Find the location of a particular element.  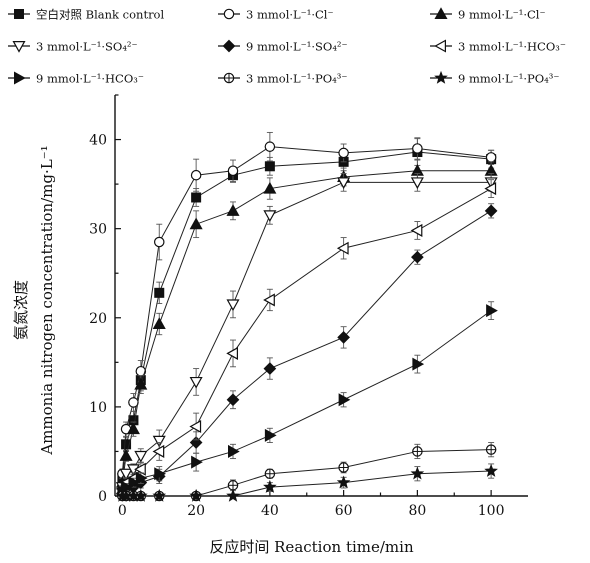

x-tick-label: 40 is located at coordinates (270, 511).